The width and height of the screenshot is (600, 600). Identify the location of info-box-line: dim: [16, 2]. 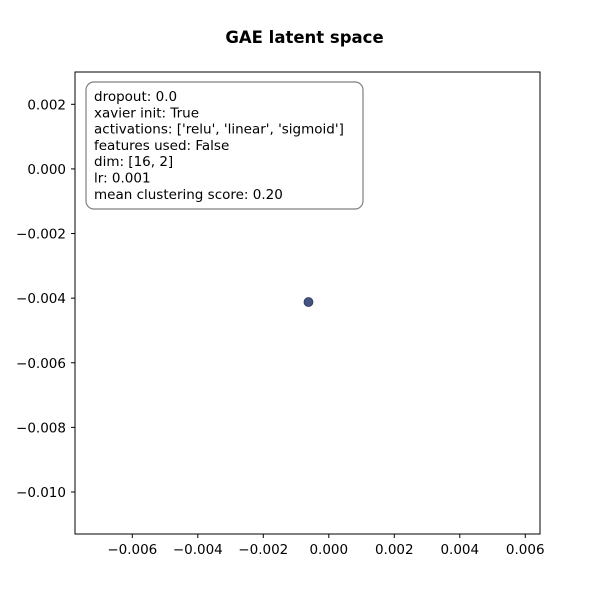
(133, 162).